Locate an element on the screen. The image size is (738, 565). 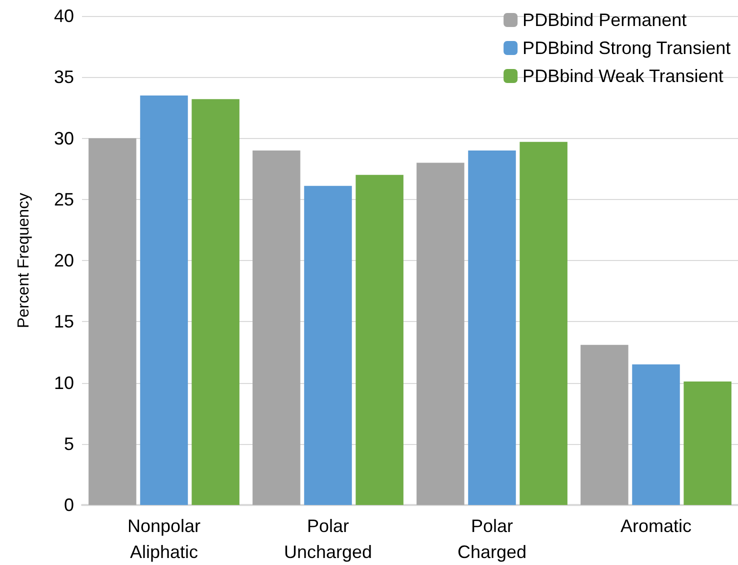
y-axis-title: Percent Frequency is located at coordinates (24, 260).